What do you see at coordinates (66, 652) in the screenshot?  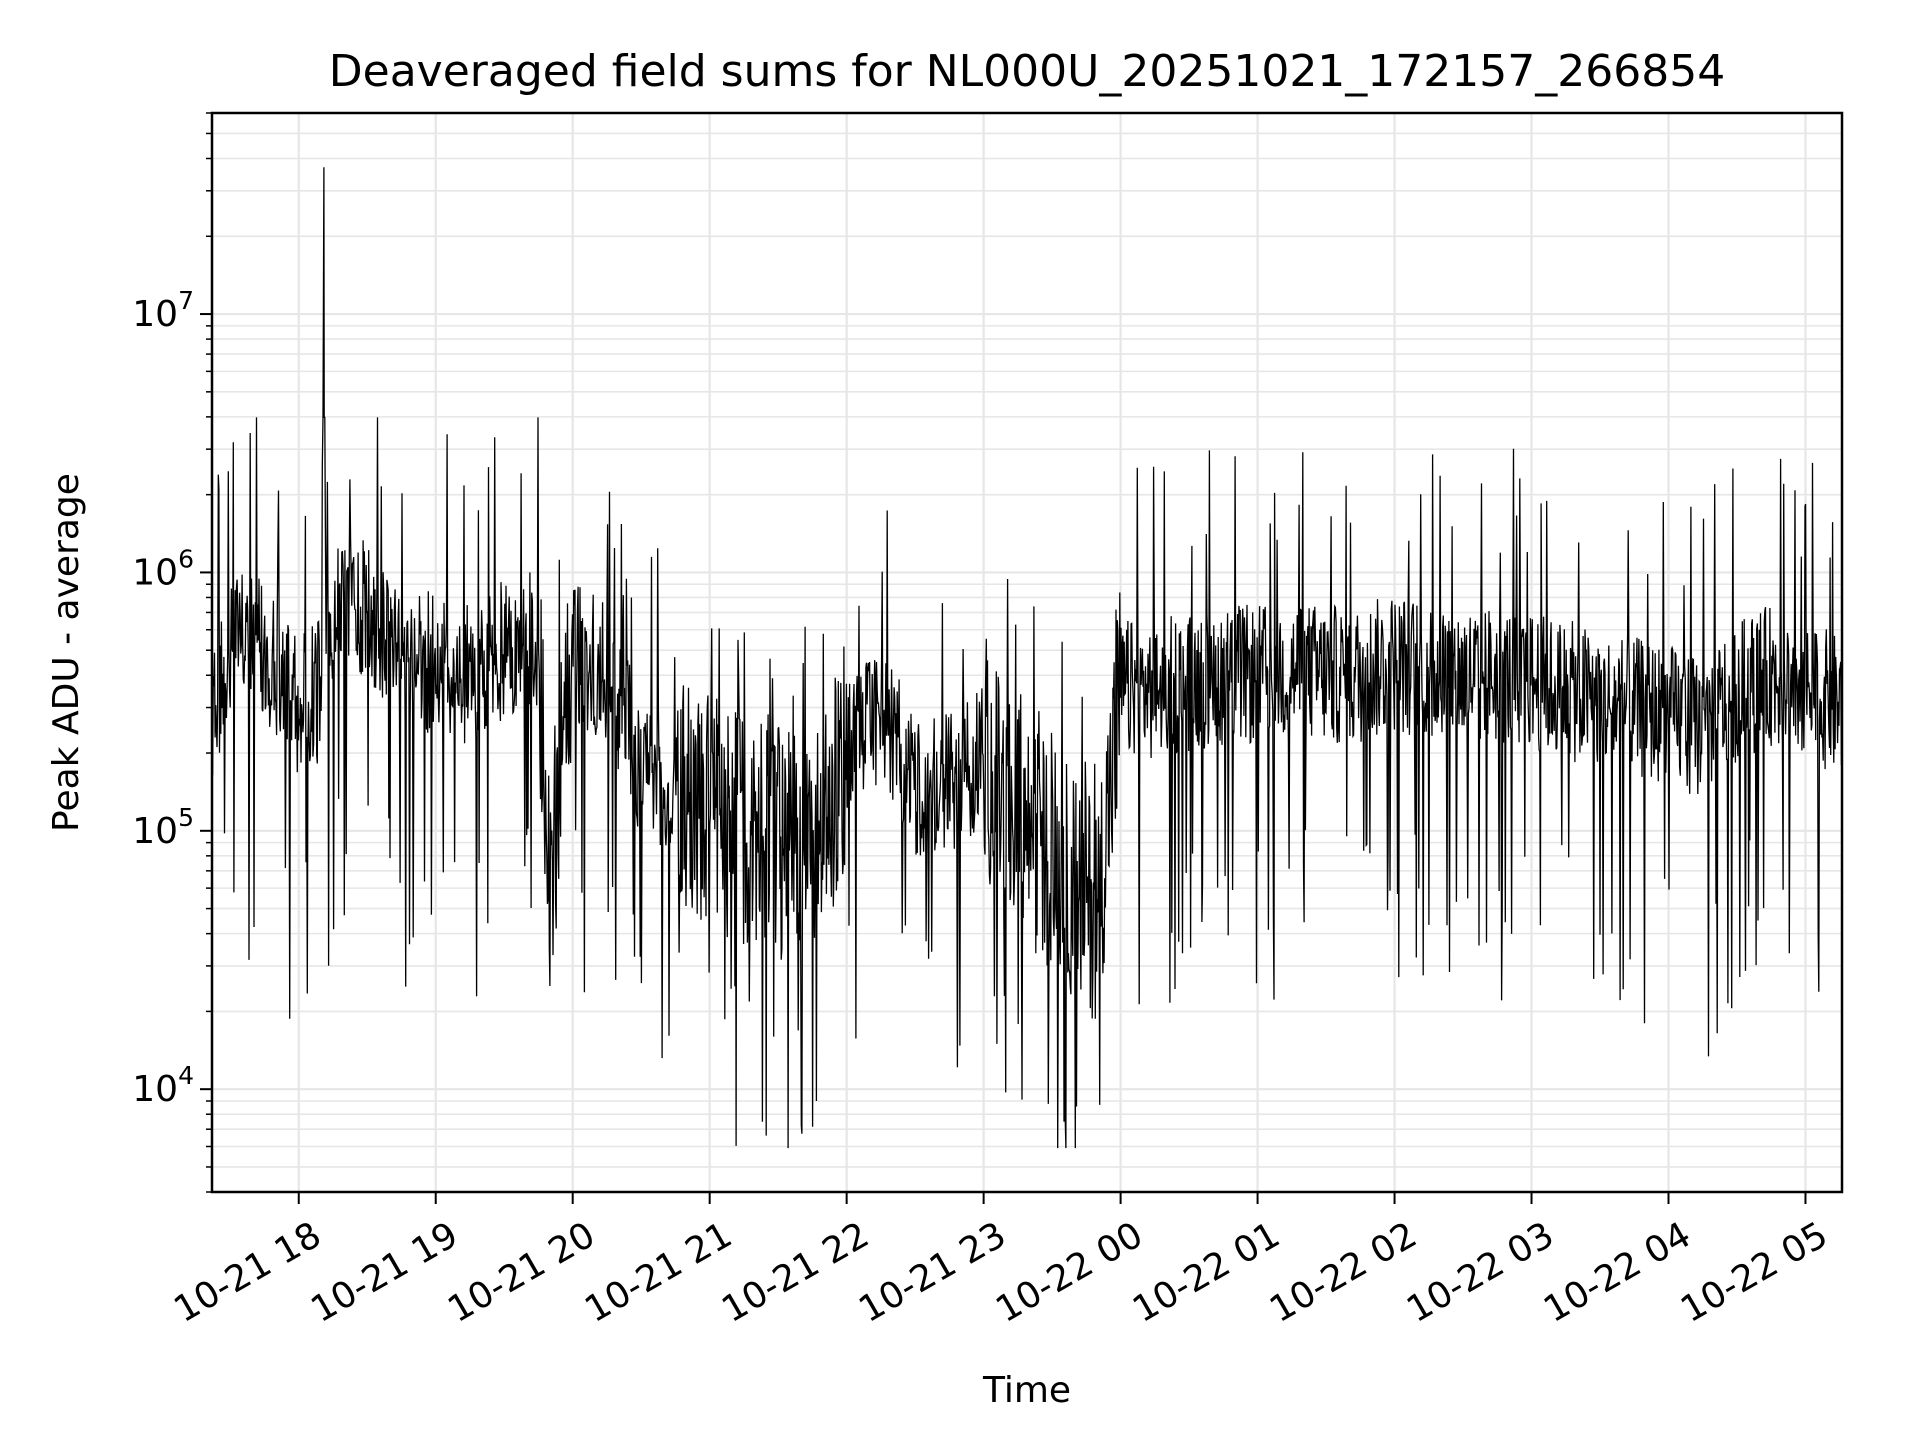 I see `y-axis-label: Peak ADU - average` at bounding box center [66, 652].